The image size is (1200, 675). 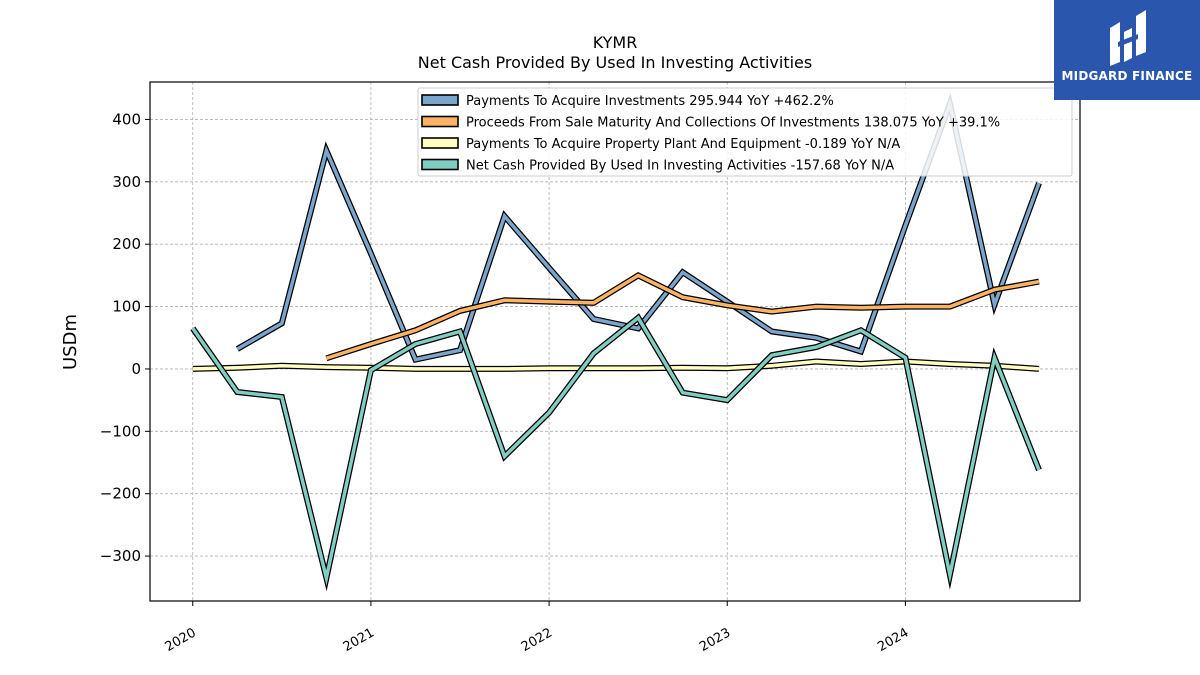 I want to click on chart-title: KYMR, so click(x=615, y=42).